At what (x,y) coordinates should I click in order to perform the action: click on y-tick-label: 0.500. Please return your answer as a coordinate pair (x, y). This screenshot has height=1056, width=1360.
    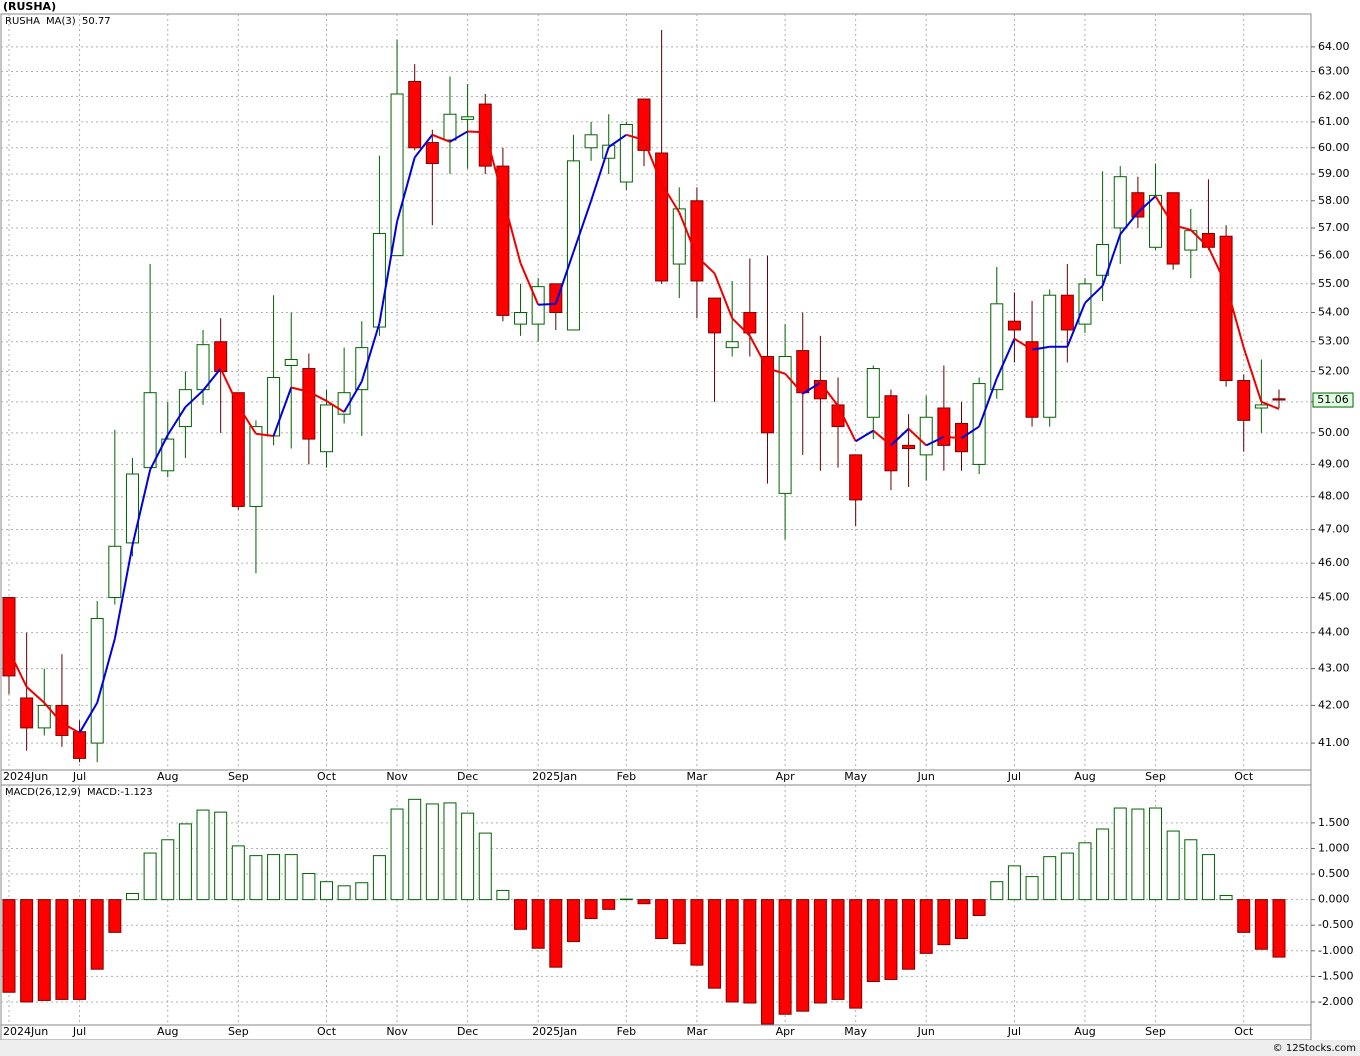
    Looking at the image, I should click on (1334, 873).